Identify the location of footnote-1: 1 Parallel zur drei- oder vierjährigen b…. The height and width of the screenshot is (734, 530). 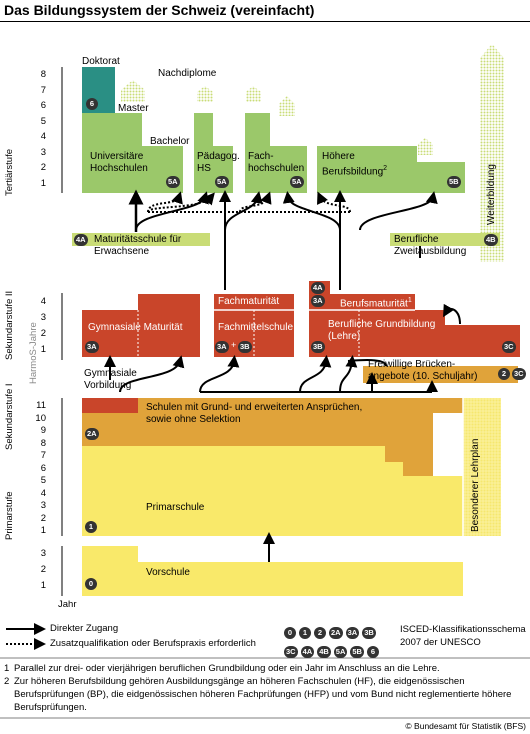
(264, 668).